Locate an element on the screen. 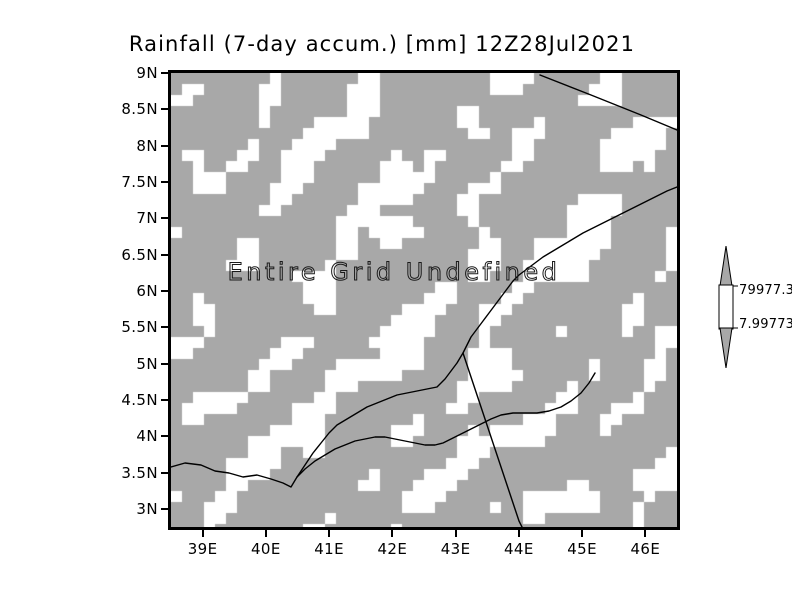 This screenshot has width=792, height=612. x-axis-tick-label: 43E is located at coordinates (455, 549).